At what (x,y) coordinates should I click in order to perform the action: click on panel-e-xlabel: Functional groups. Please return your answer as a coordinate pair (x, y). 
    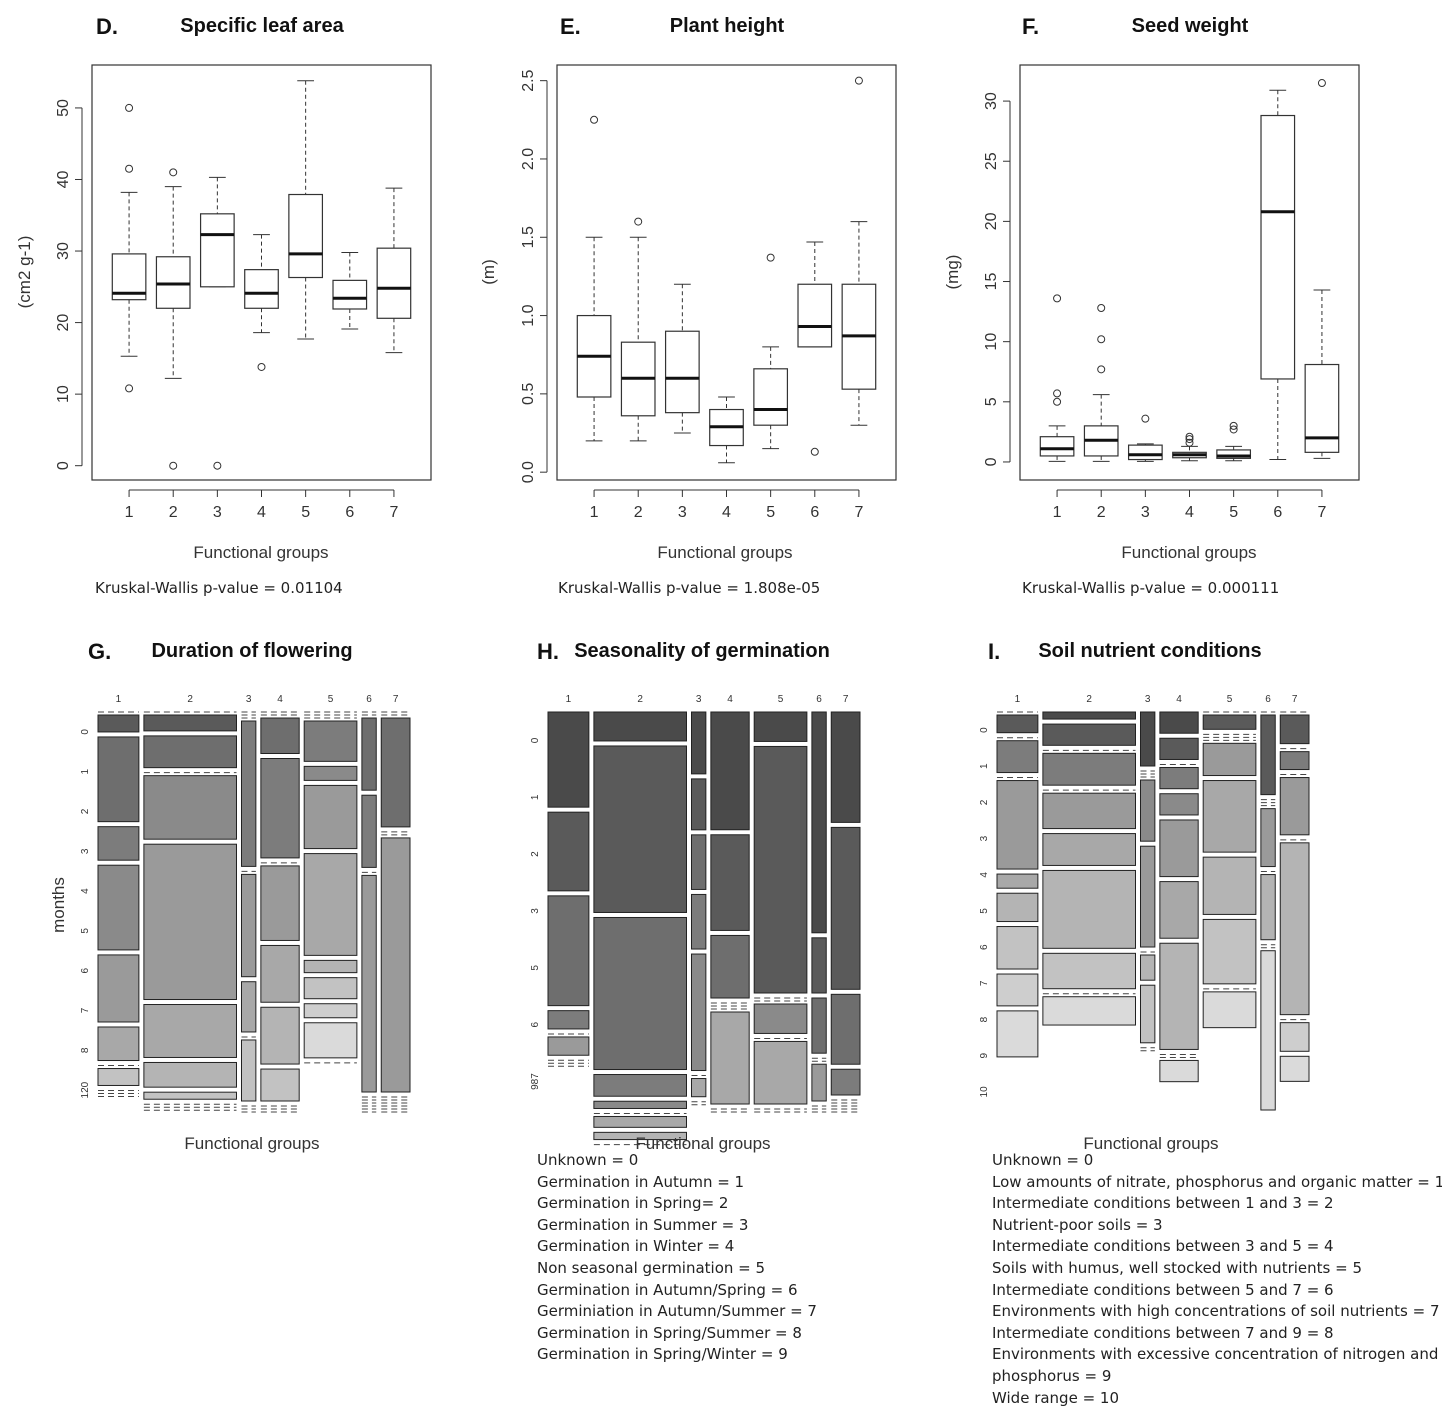
    Looking at the image, I should click on (724, 552).